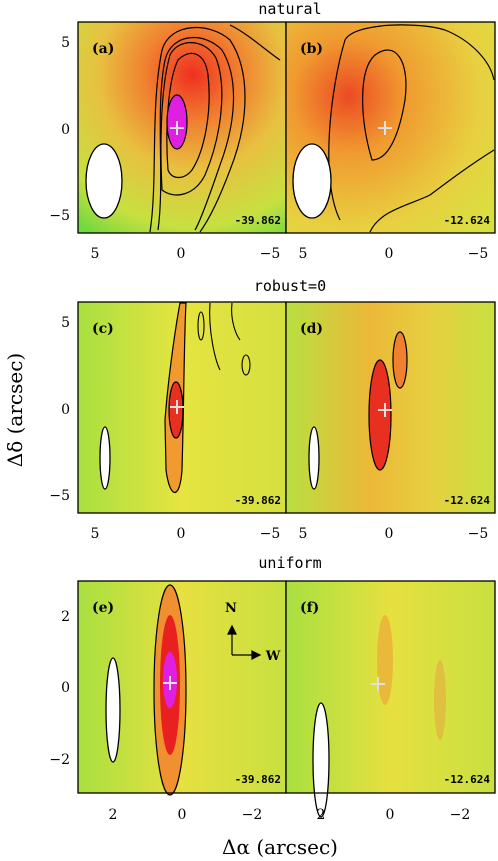 The height and width of the screenshot is (861, 498). What do you see at coordinates (289, 563) in the screenshot?
I see `row-title-uniform: uniform` at bounding box center [289, 563].